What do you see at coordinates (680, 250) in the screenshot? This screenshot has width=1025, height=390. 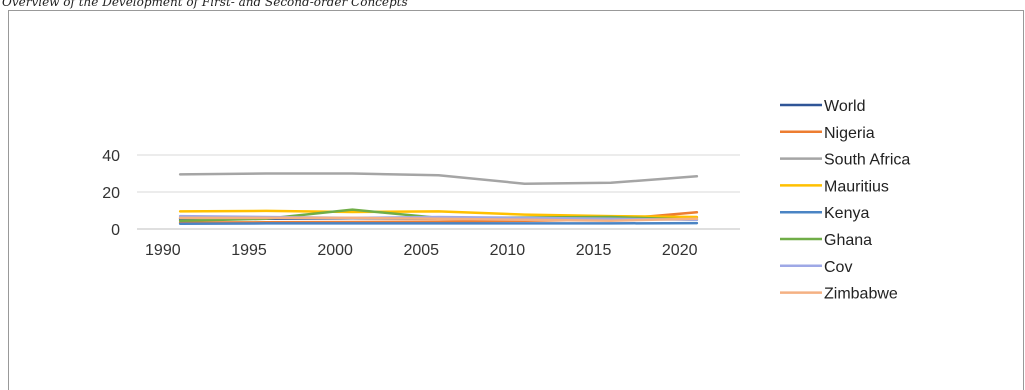 I see `x-tick-label: 2020` at bounding box center [680, 250].